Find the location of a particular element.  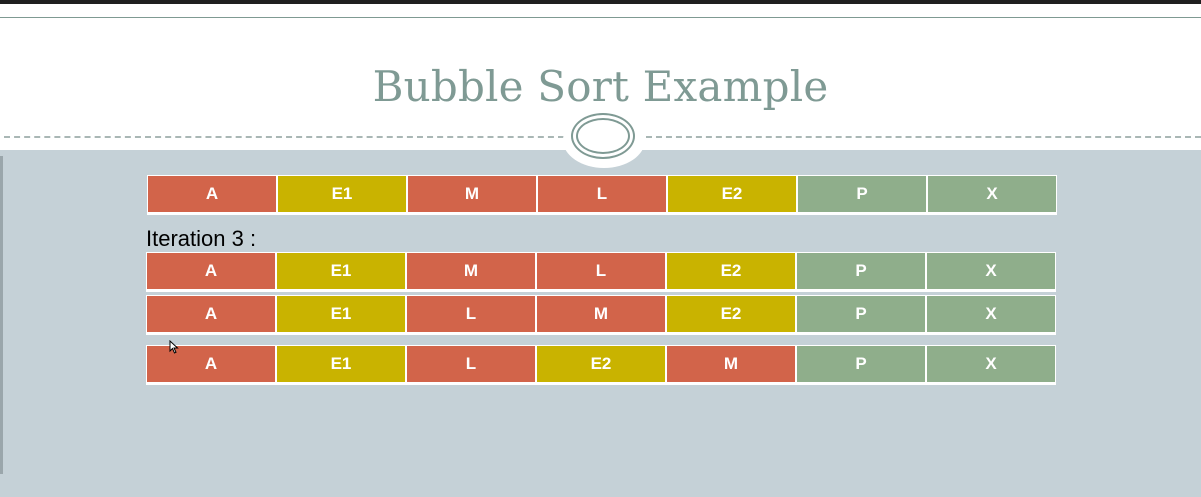

top-rule is located at coordinates (600, 17).